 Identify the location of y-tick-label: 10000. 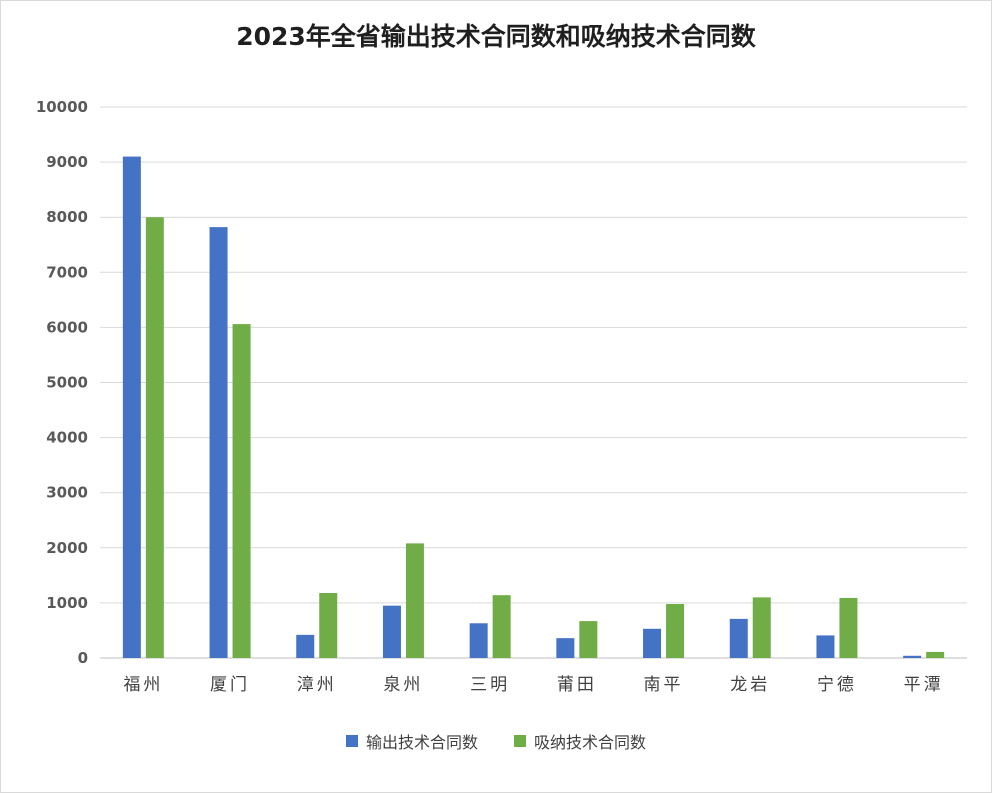
(62, 107).